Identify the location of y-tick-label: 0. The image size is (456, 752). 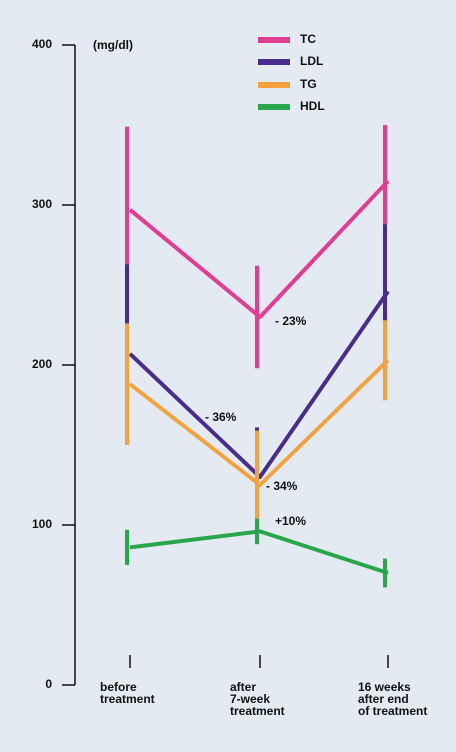
(48, 684).